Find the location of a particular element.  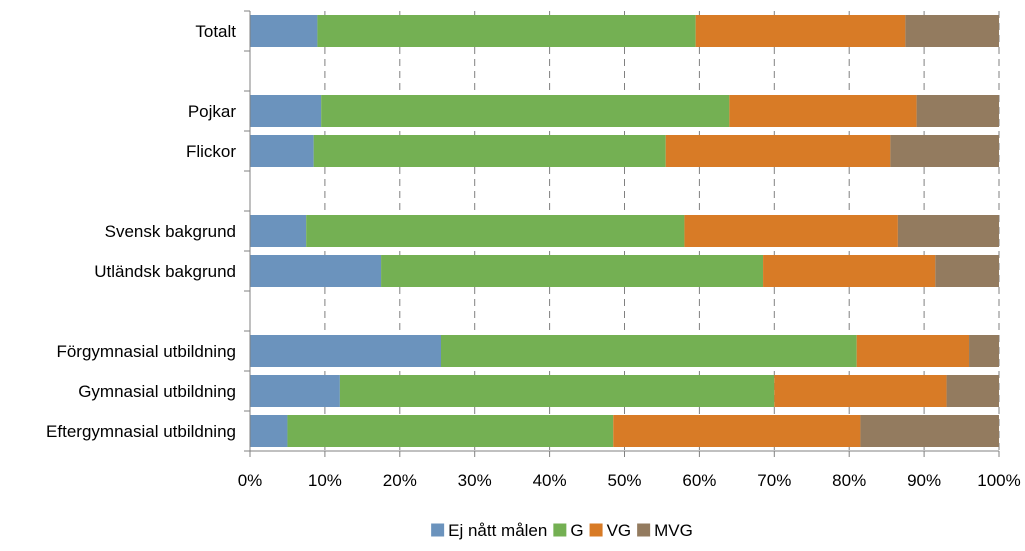

legend-label: Ej nått målen is located at coordinates (497, 530).